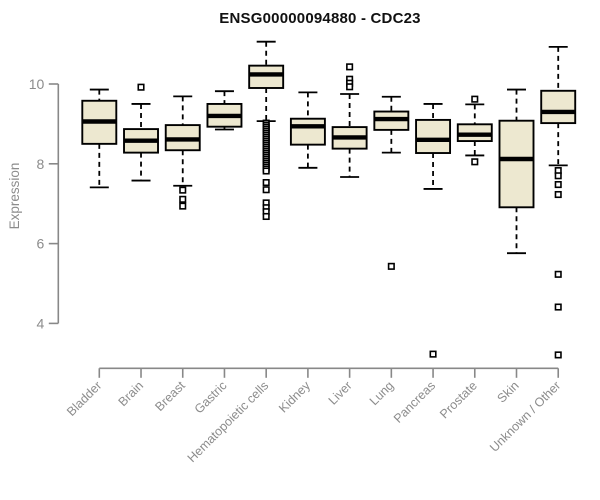  Describe the element at coordinates (433, 136) in the screenshot. I see `box-pancreas` at that location.